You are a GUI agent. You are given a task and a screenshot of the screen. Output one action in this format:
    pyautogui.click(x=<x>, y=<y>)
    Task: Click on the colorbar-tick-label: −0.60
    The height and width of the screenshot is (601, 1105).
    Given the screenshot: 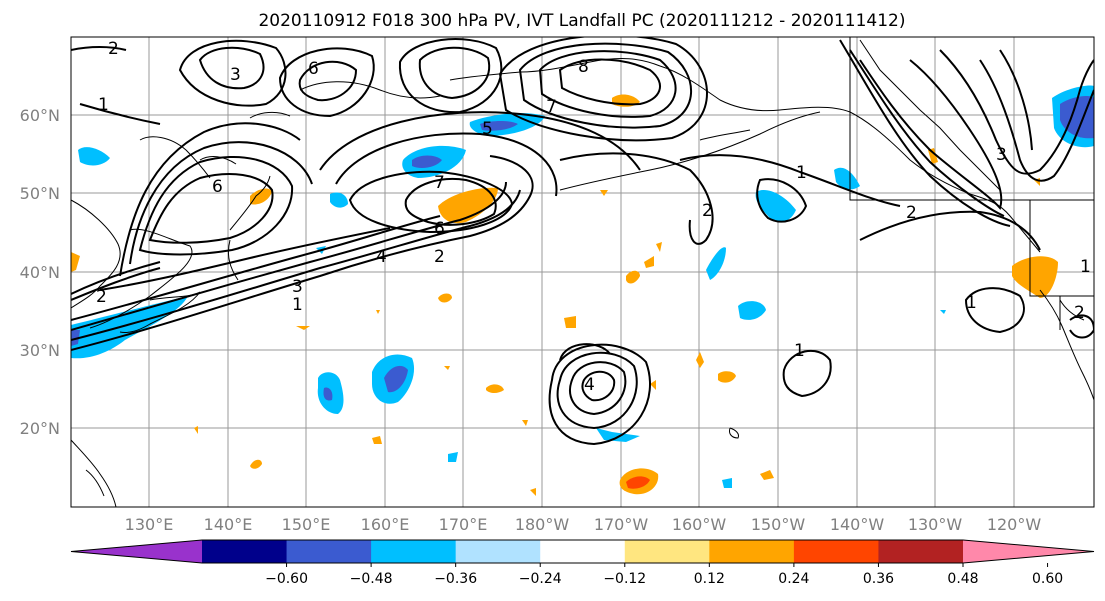 What is the action you would take?
    pyautogui.click(x=286, y=579)
    